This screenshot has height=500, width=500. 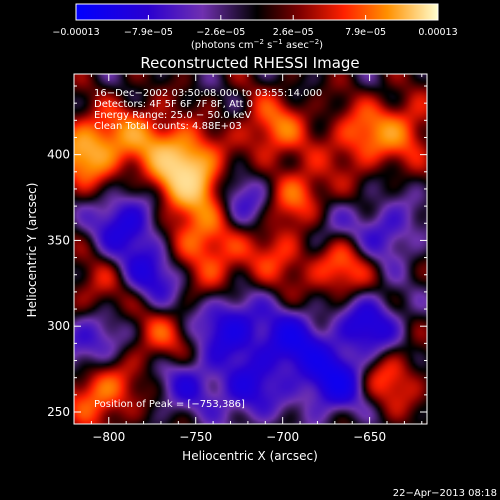 I want to click on colorbar-tick-label: −7.9e−05, so click(x=148, y=32).